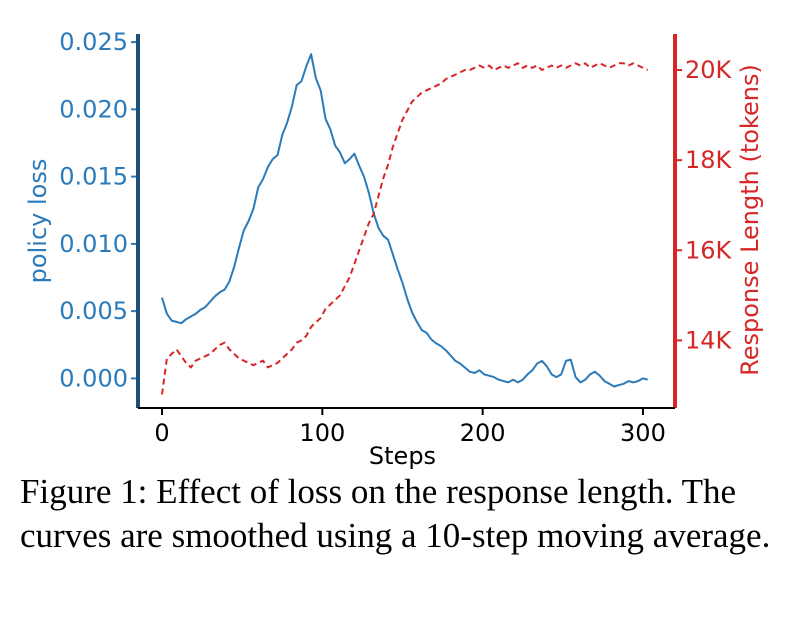 Image resolution: width=808 pixels, height=620 pixels. Describe the element at coordinates (322, 433) in the screenshot. I see `x-tick-label: 100` at that location.